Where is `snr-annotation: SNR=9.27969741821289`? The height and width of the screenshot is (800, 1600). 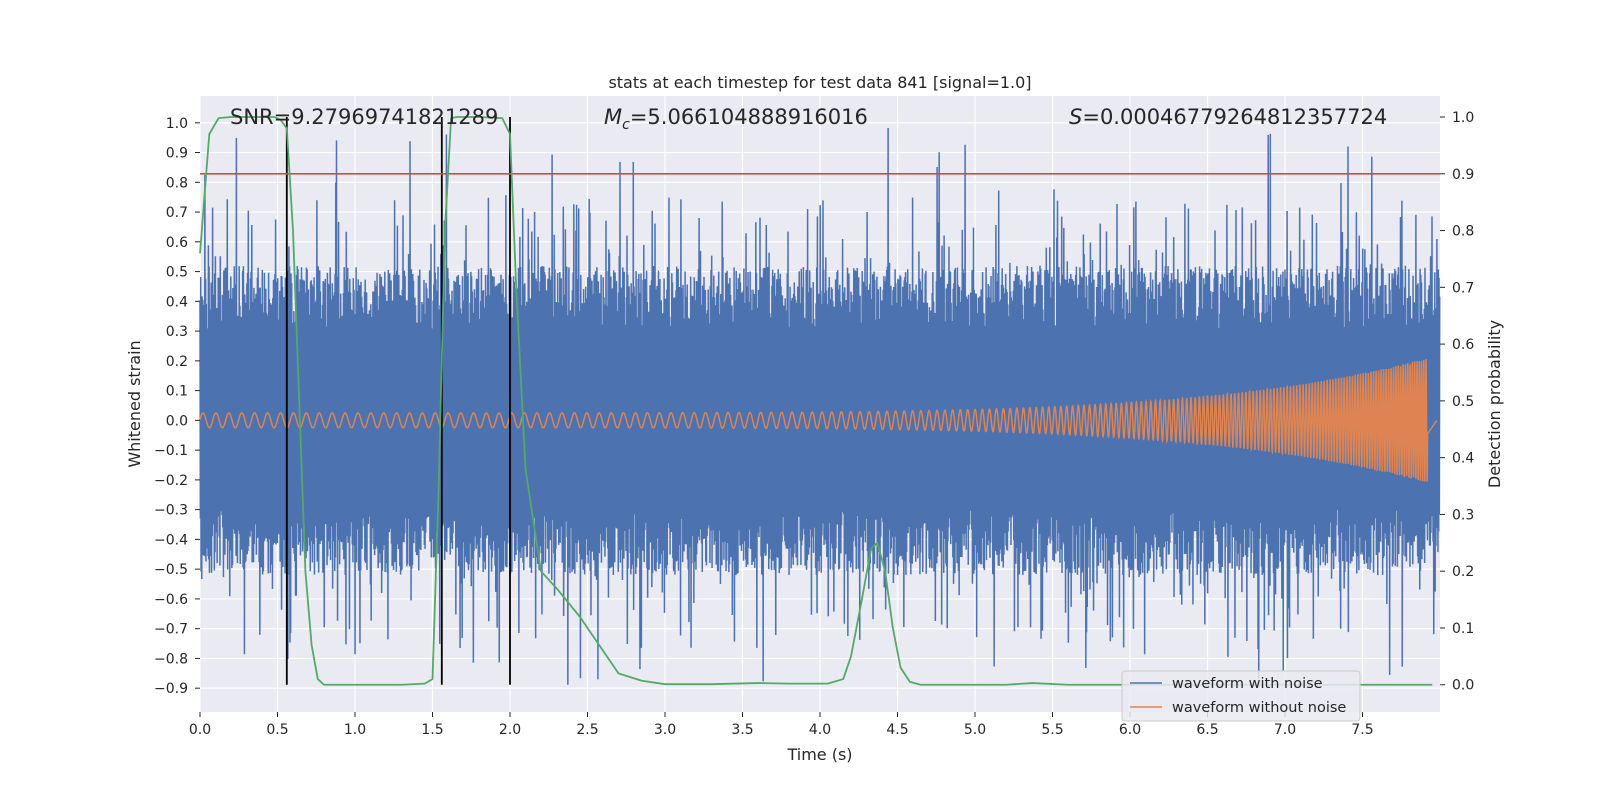
snr-annotation: SNR=9.27969741821289 is located at coordinates (364, 117).